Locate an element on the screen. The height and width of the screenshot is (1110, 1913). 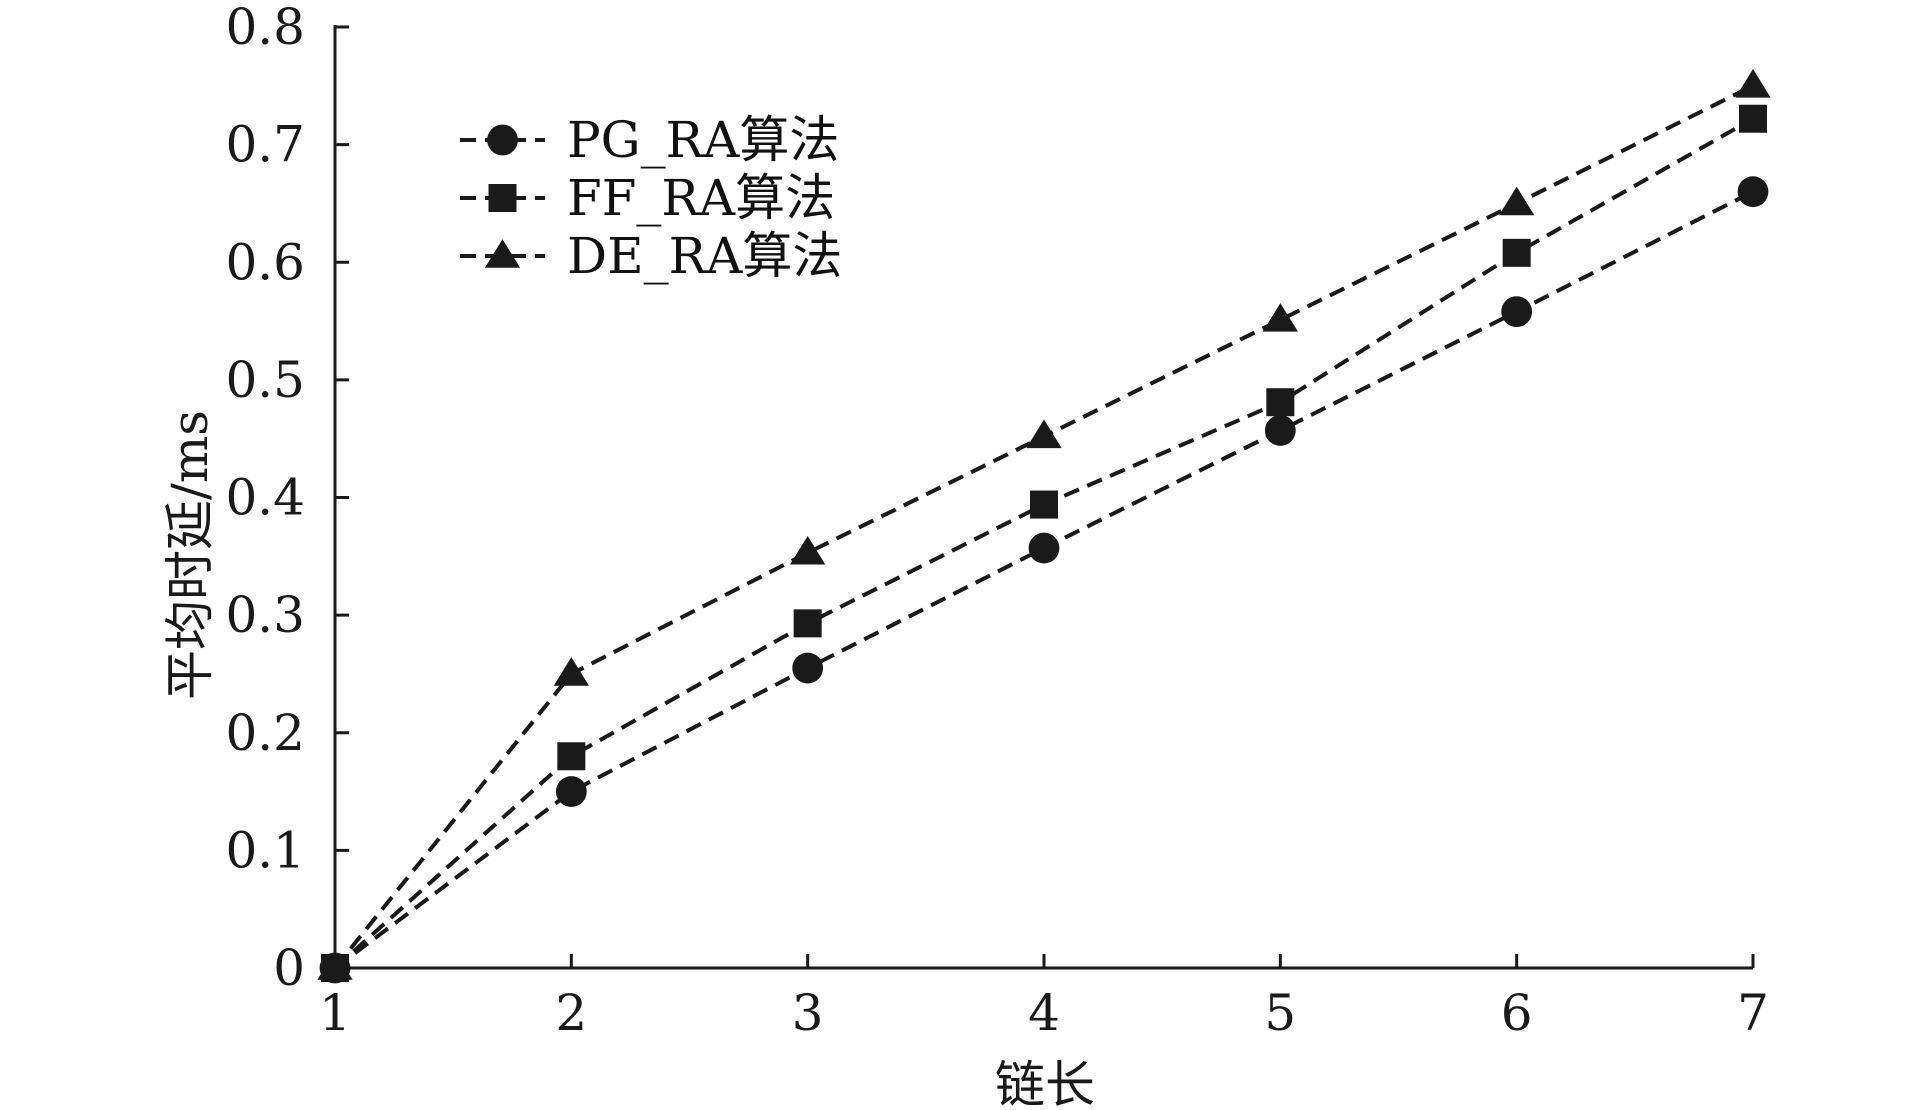
x-tick-label: 6 is located at coordinates (1517, 1013).